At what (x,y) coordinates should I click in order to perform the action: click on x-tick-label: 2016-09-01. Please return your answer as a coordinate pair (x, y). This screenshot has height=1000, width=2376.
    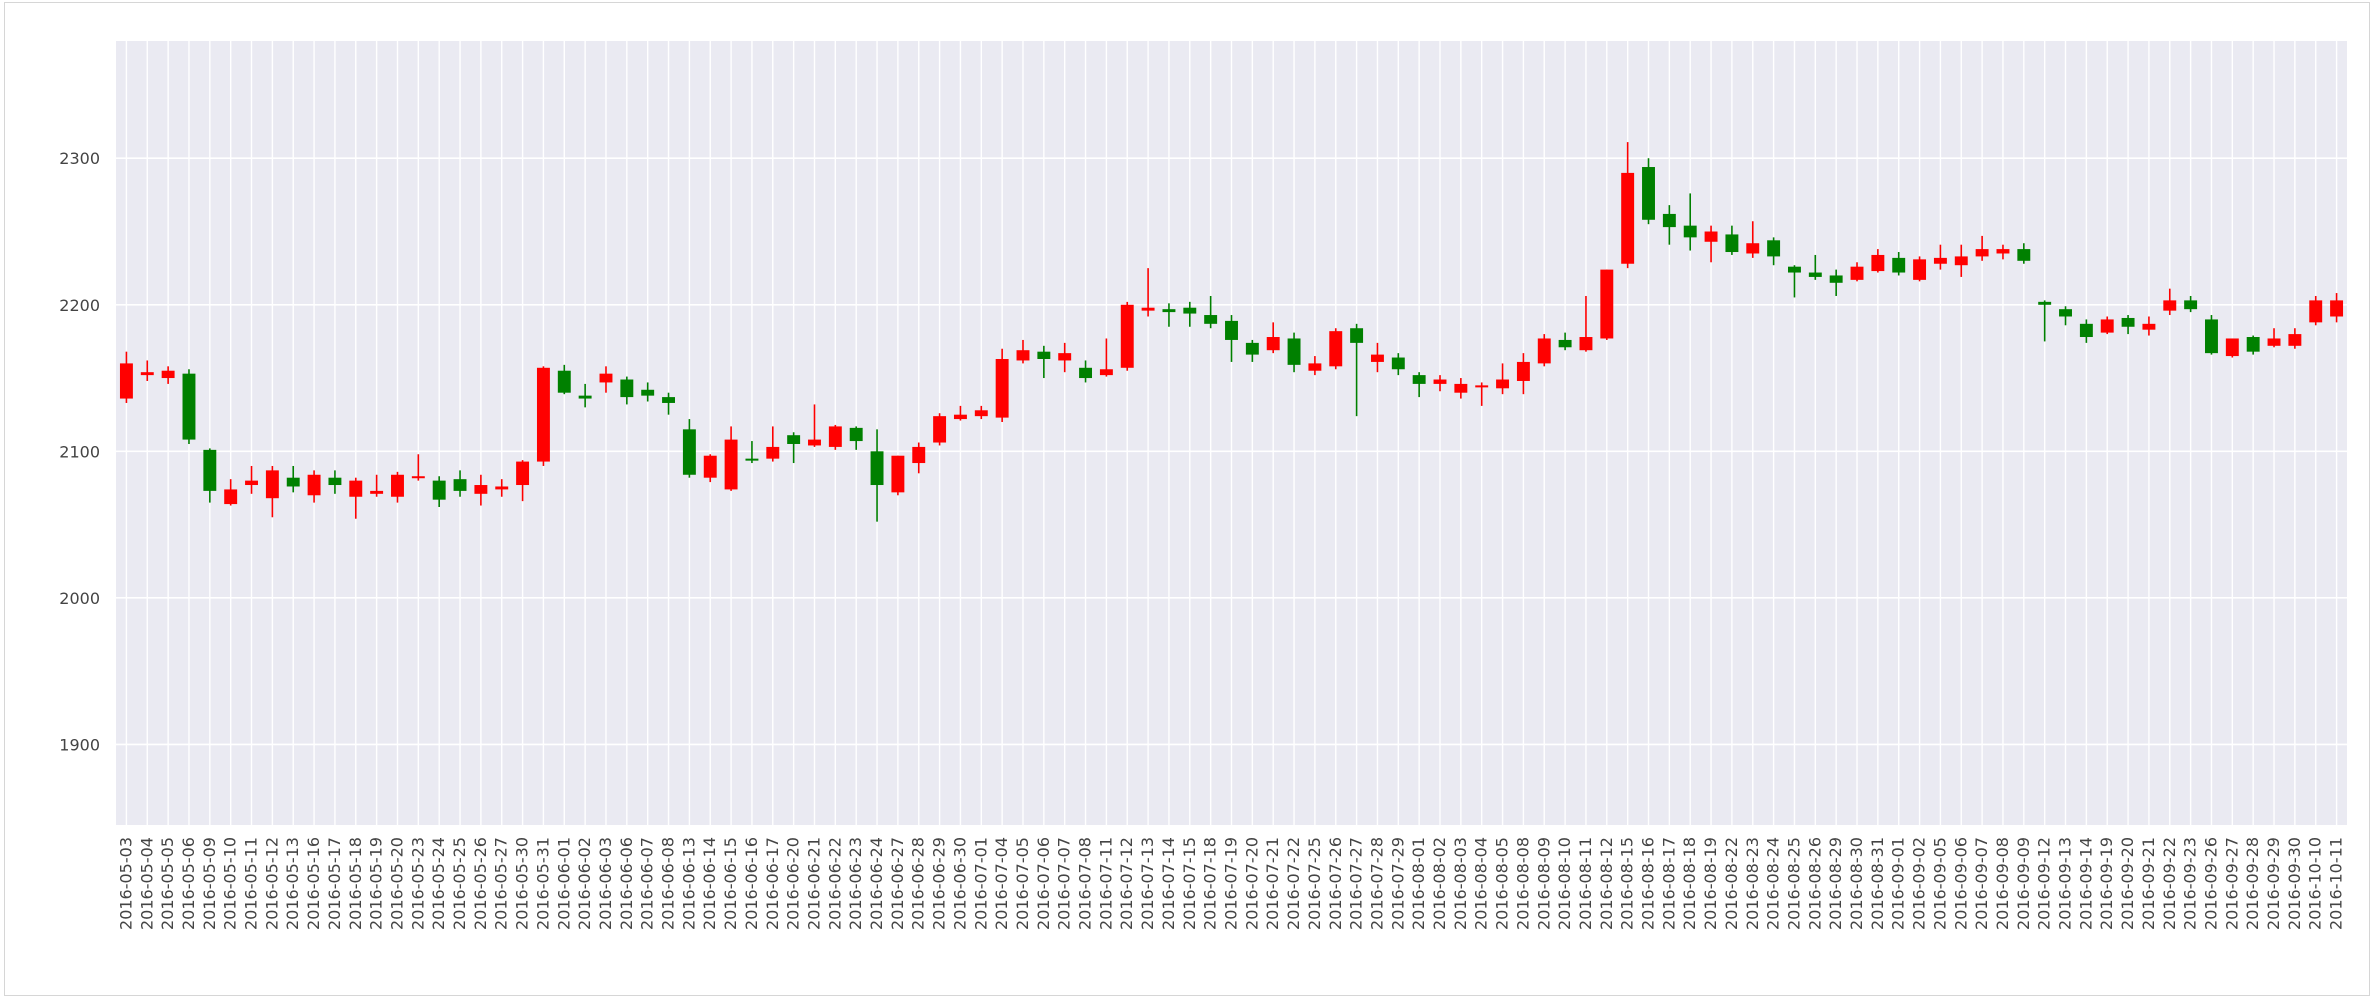
    Looking at the image, I should click on (1898, 883).